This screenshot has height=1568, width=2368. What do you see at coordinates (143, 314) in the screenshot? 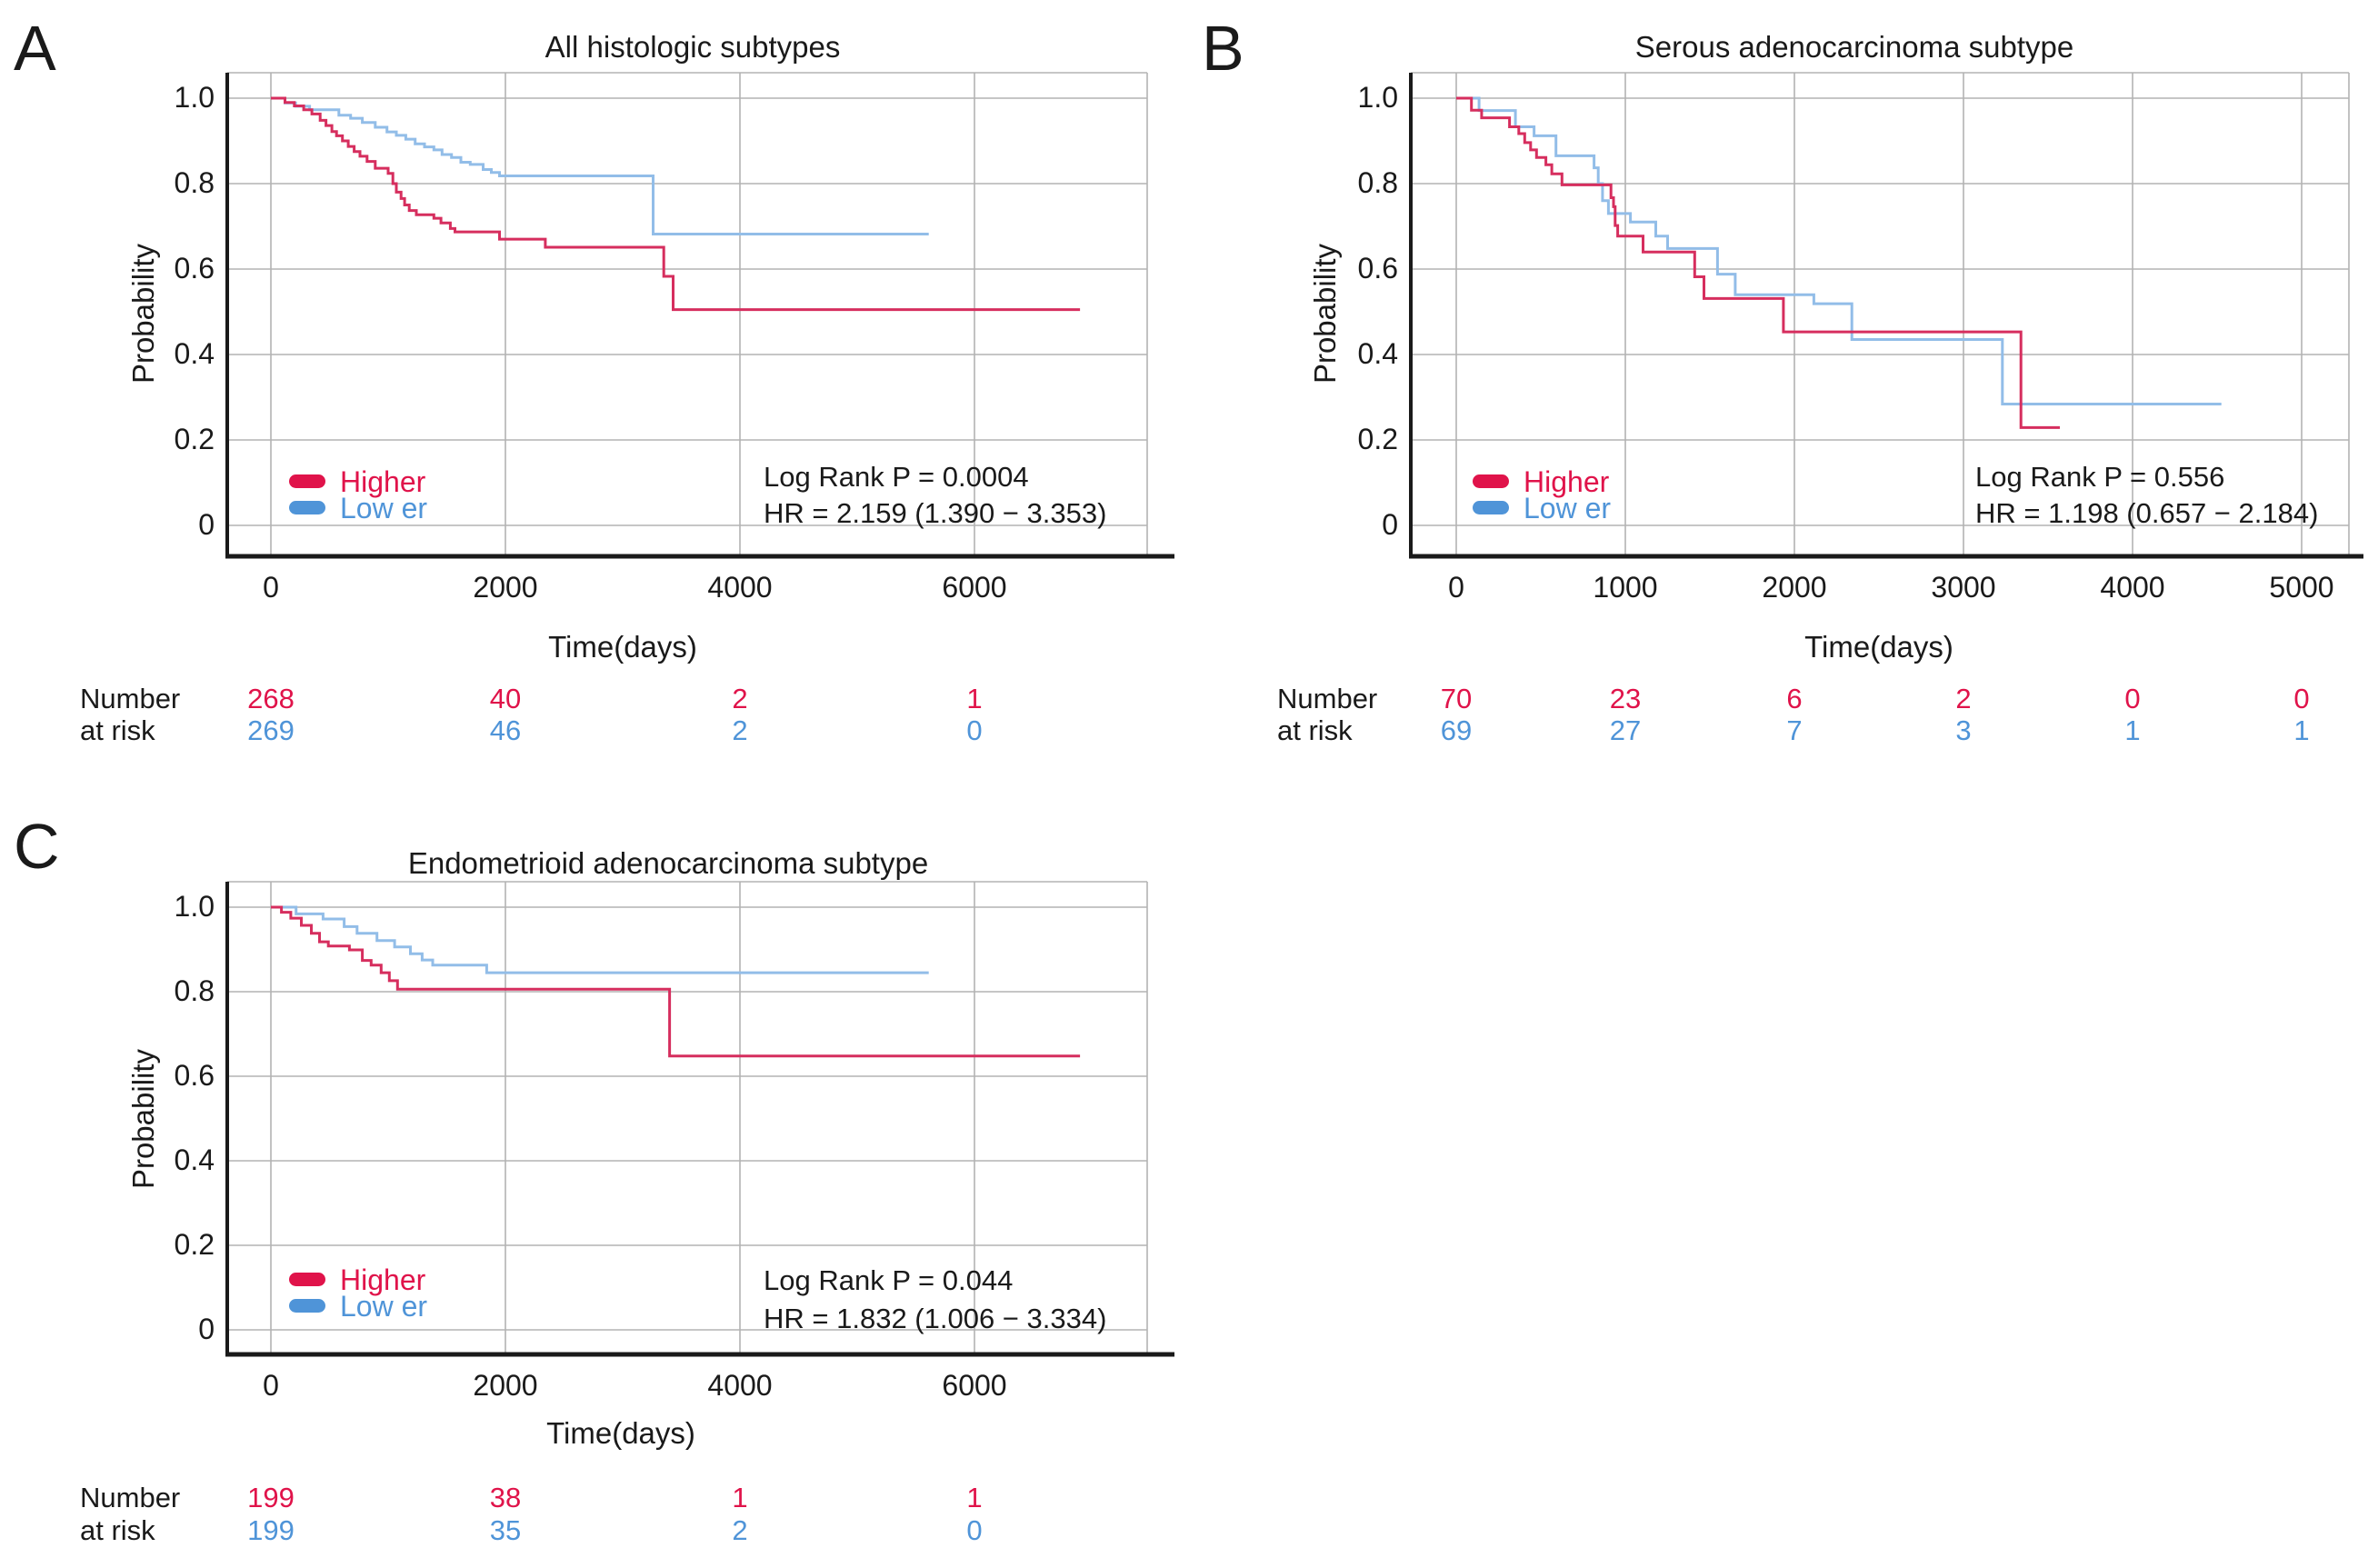
I see `panel-a-y-axis-title: Probability` at bounding box center [143, 314].